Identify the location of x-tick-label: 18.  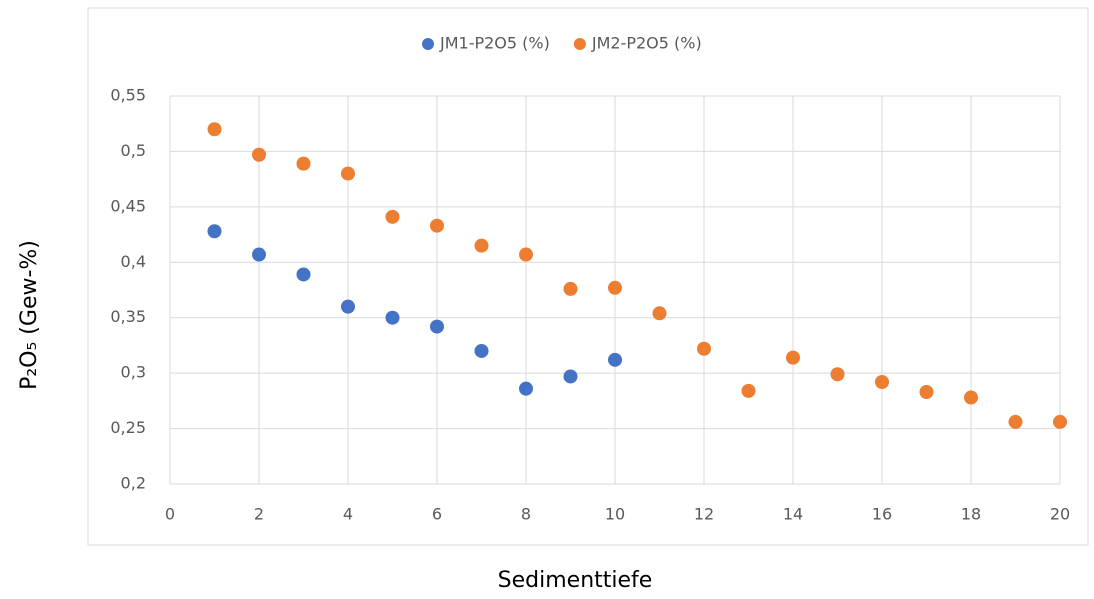
(971, 514).